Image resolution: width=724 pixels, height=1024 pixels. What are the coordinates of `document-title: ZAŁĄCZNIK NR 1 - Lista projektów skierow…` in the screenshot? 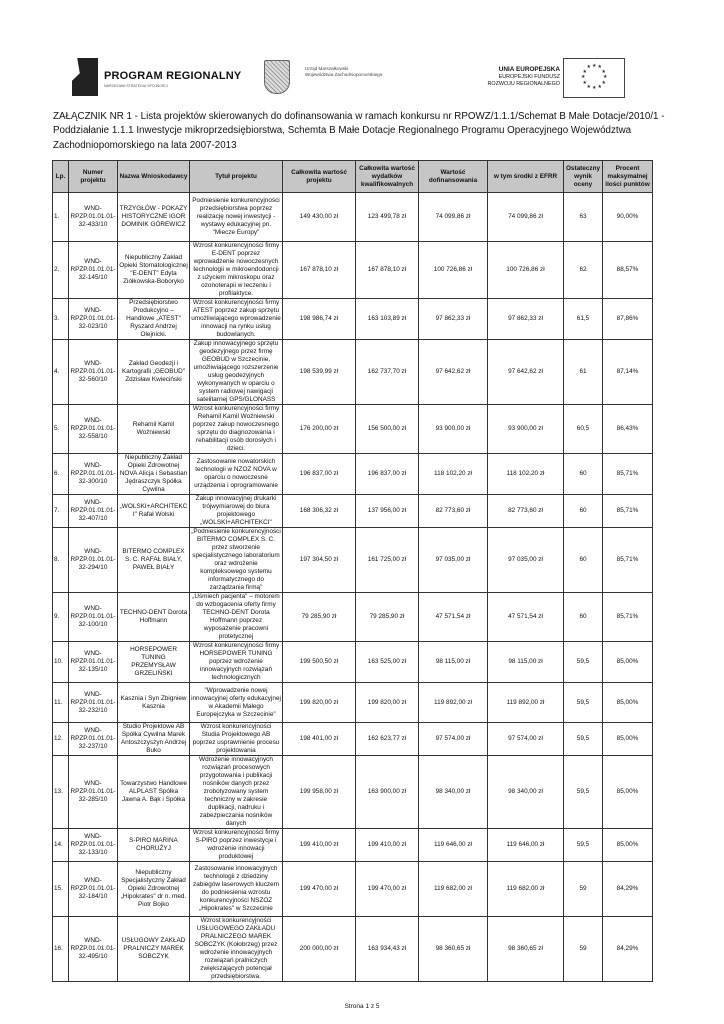 It's located at (358, 131).